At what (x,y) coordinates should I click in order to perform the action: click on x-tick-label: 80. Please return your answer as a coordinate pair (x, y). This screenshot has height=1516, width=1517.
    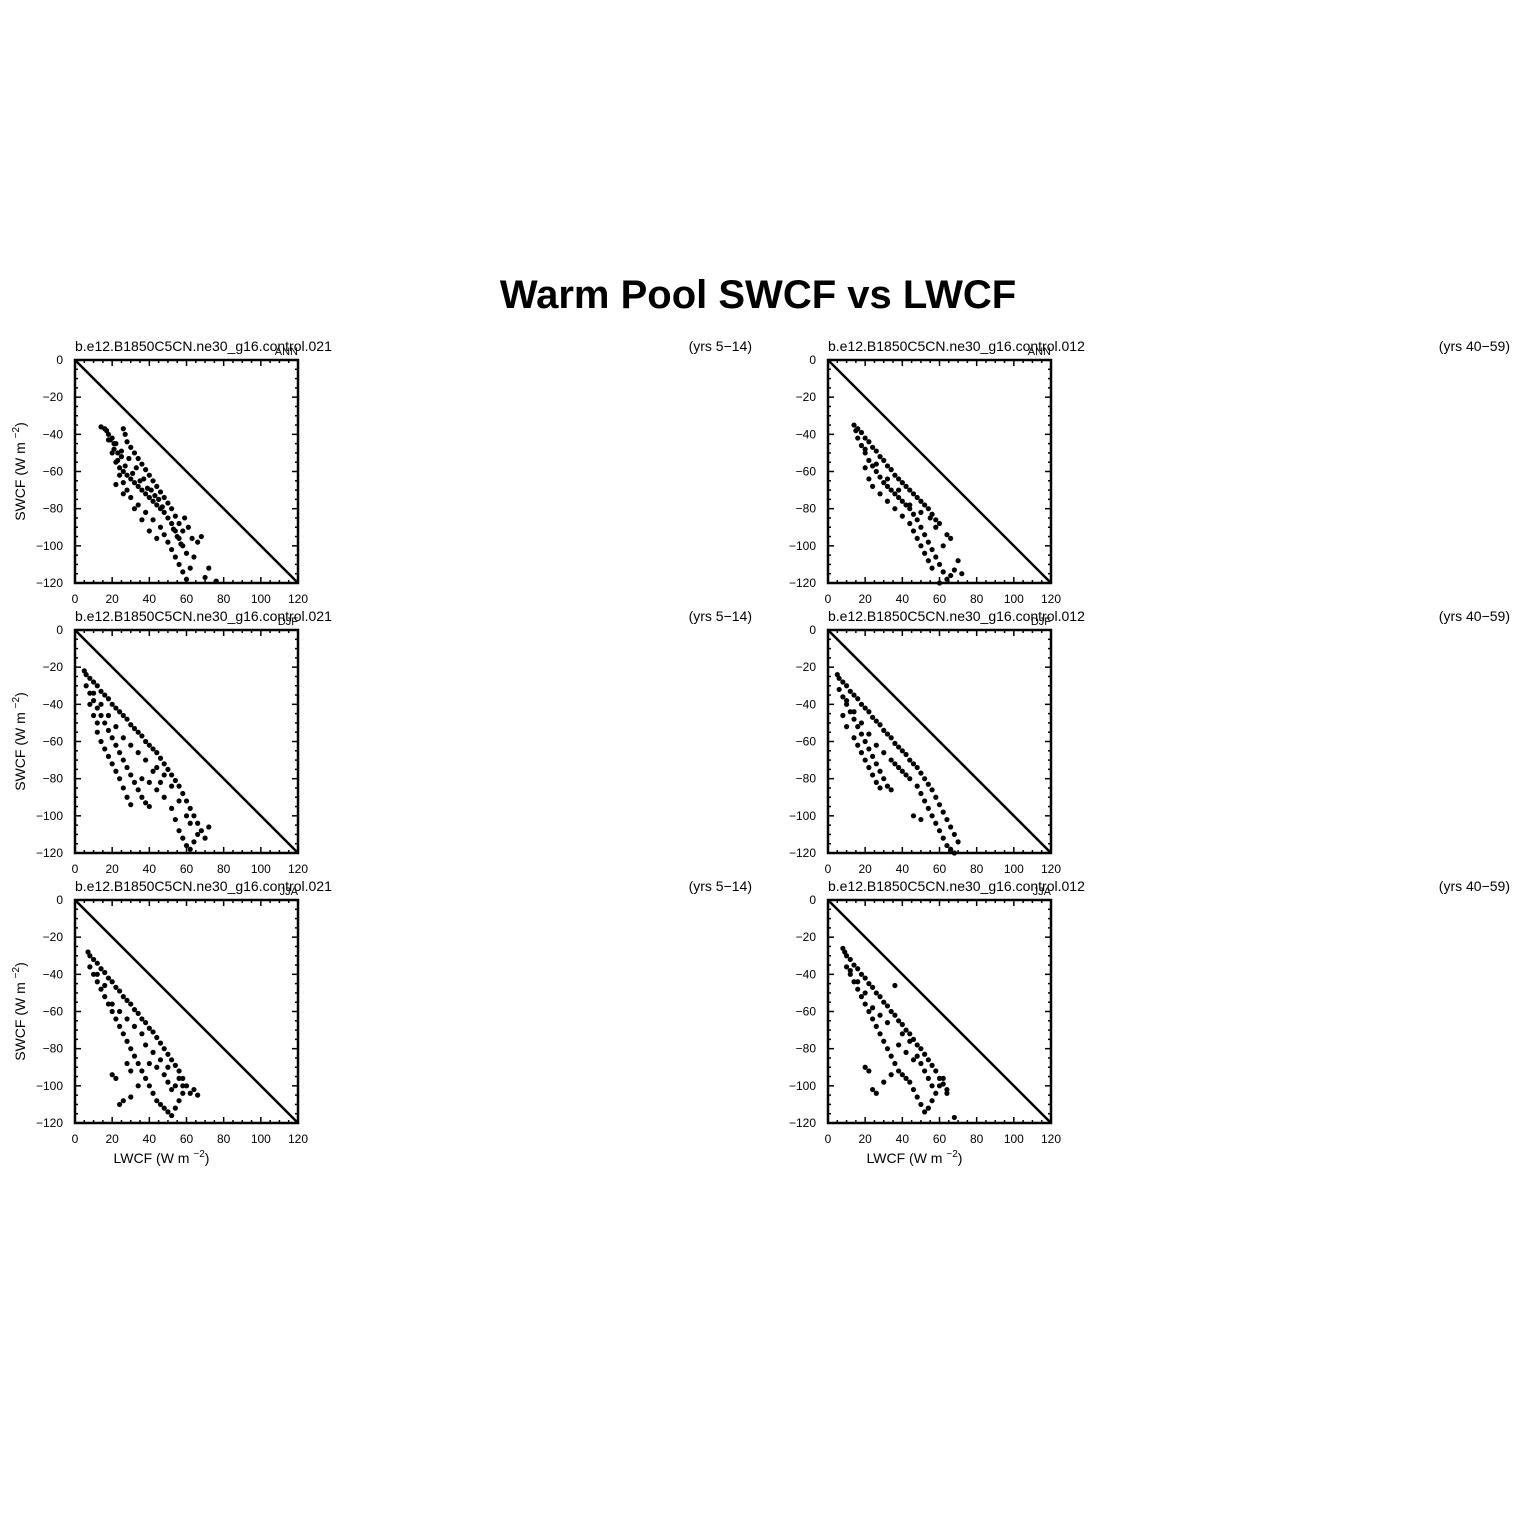
    Looking at the image, I should click on (977, 869).